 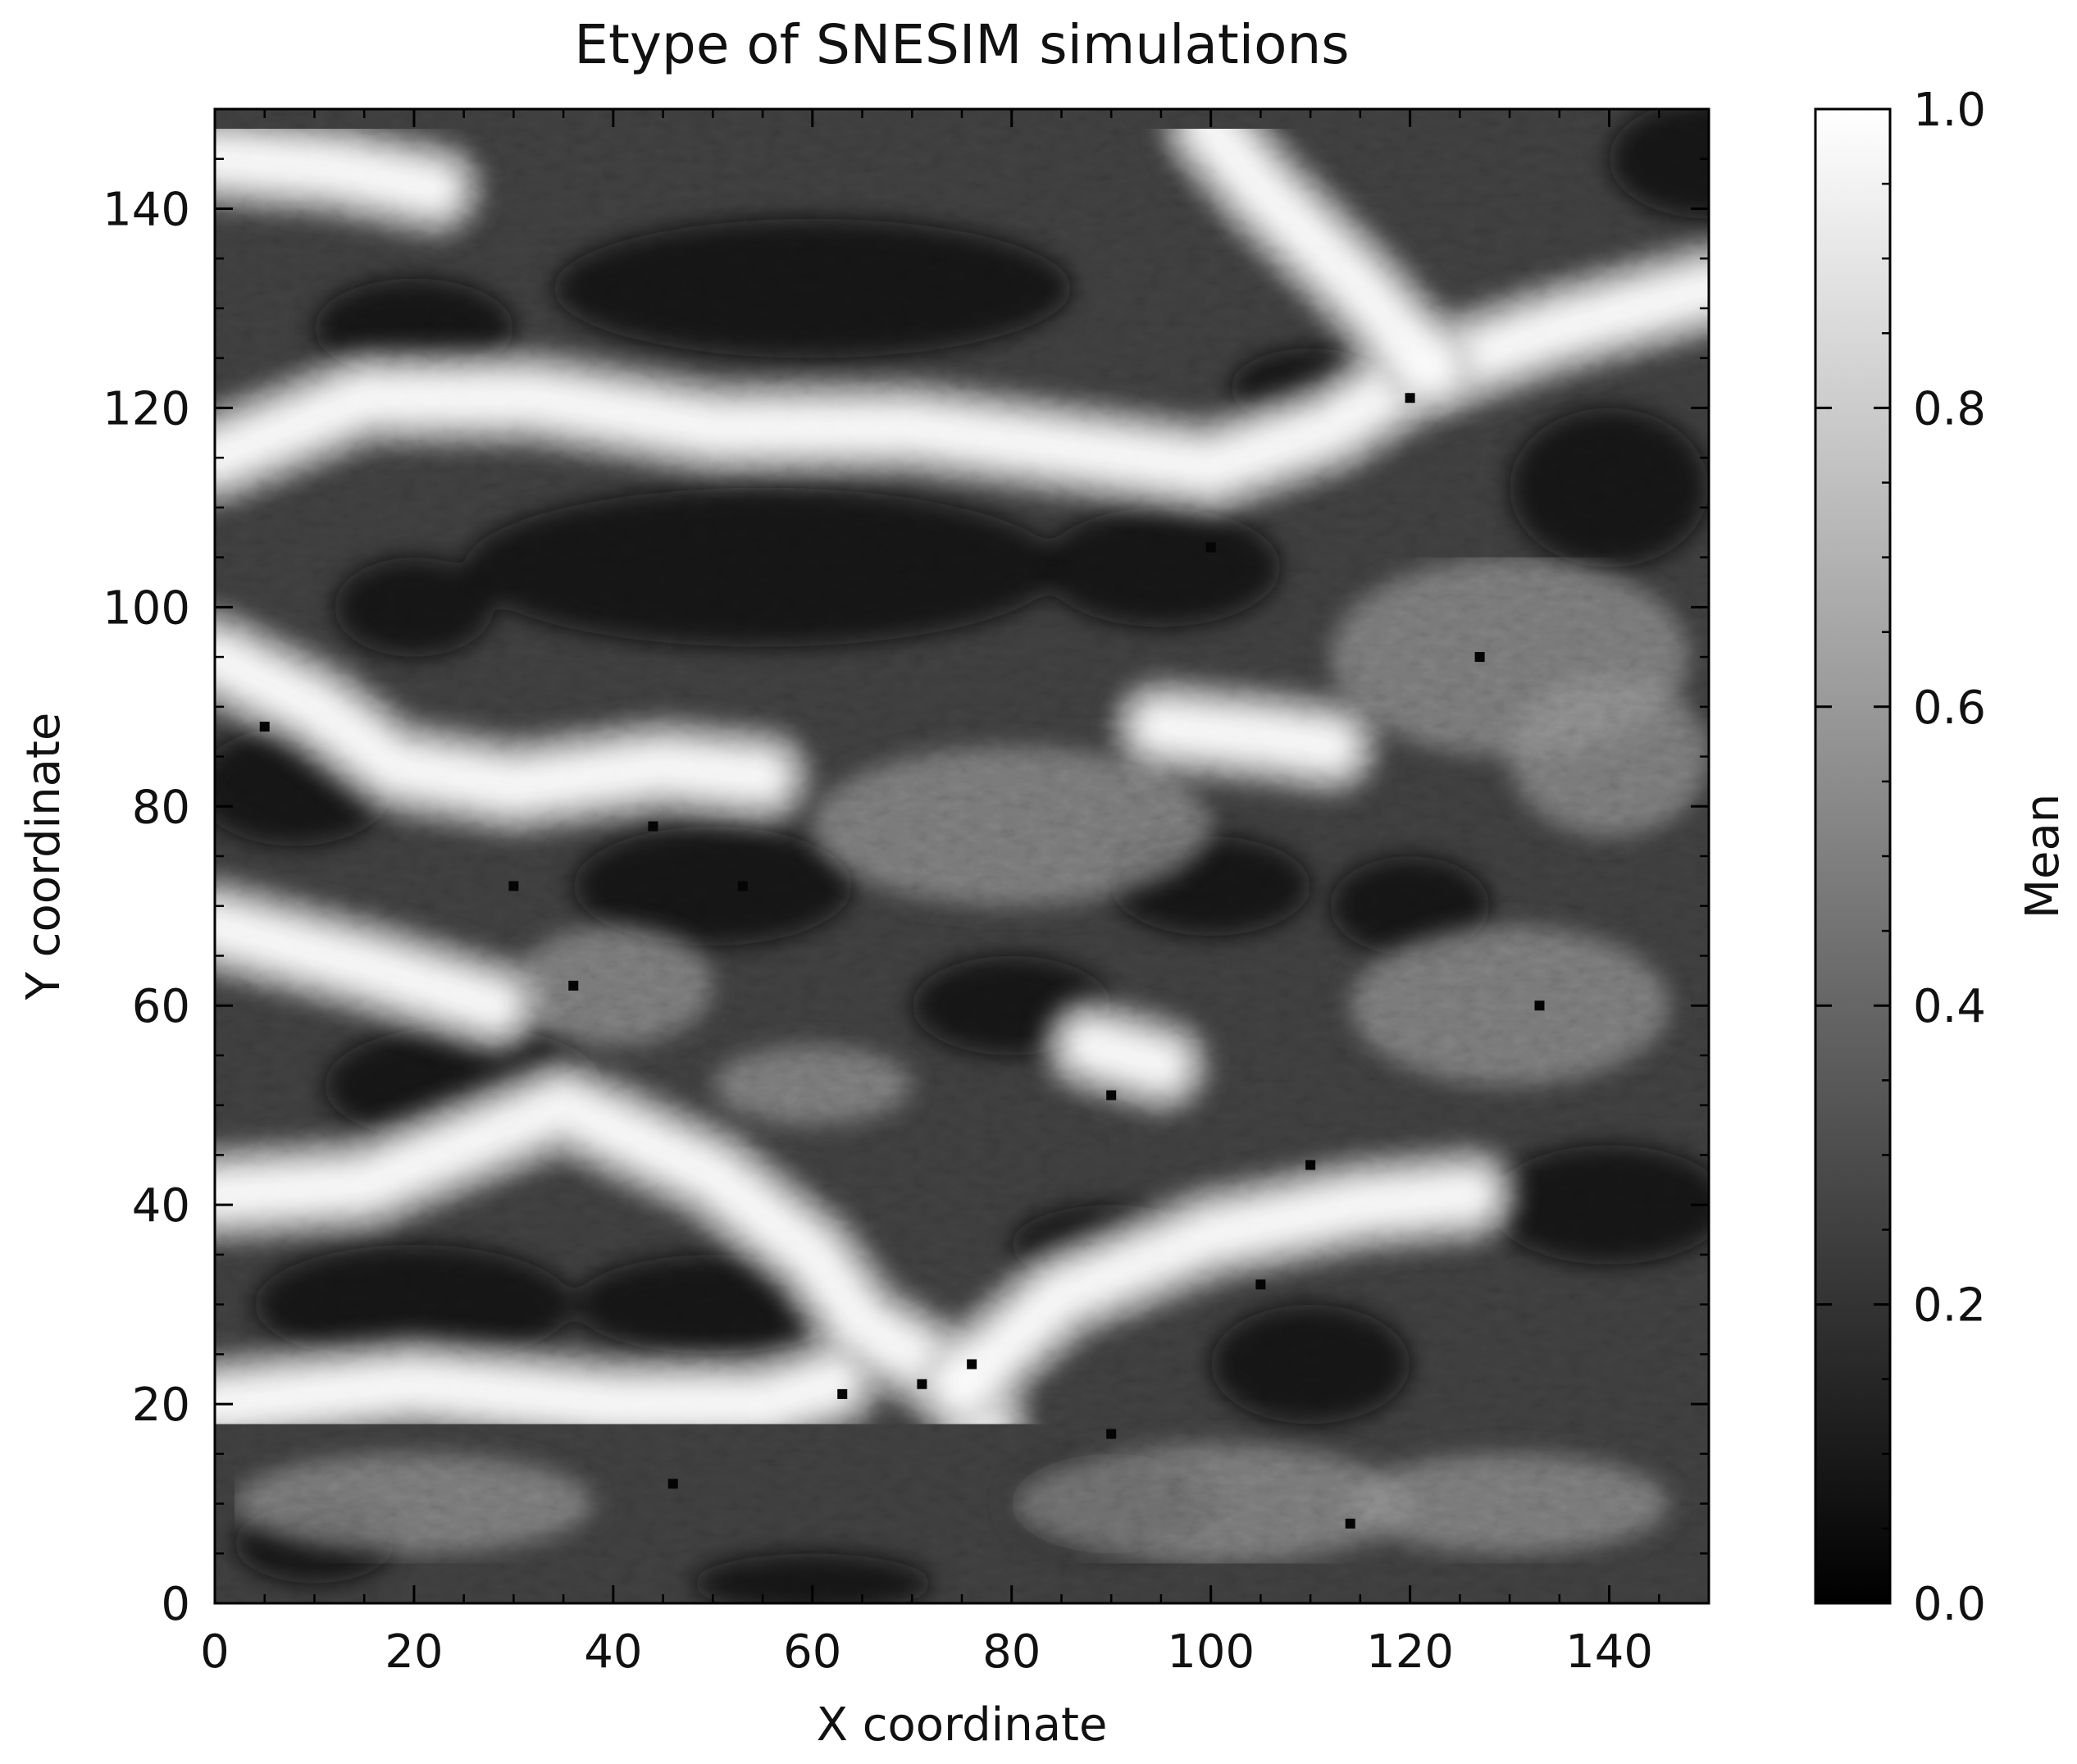 What do you see at coordinates (1410, 1652) in the screenshot?
I see `x-tick-label: 120` at bounding box center [1410, 1652].